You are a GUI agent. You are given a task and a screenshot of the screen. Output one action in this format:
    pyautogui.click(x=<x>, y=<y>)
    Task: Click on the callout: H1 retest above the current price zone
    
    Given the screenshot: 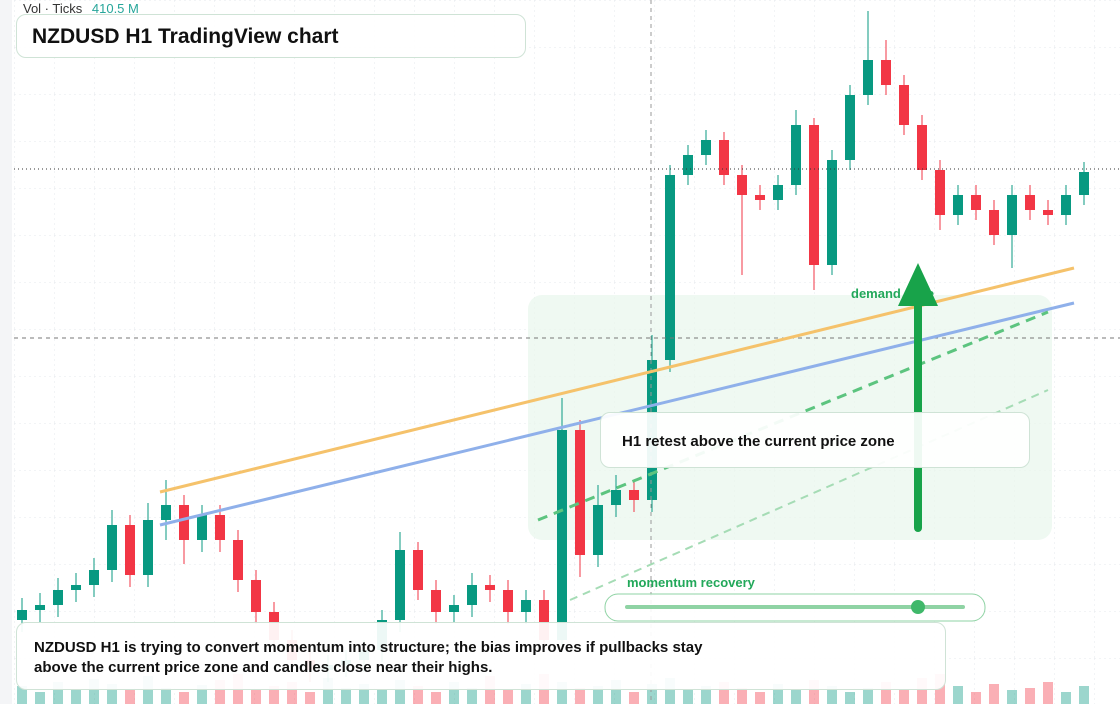 What is the action you would take?
    pyautogui.click(x=758, y=441)
    